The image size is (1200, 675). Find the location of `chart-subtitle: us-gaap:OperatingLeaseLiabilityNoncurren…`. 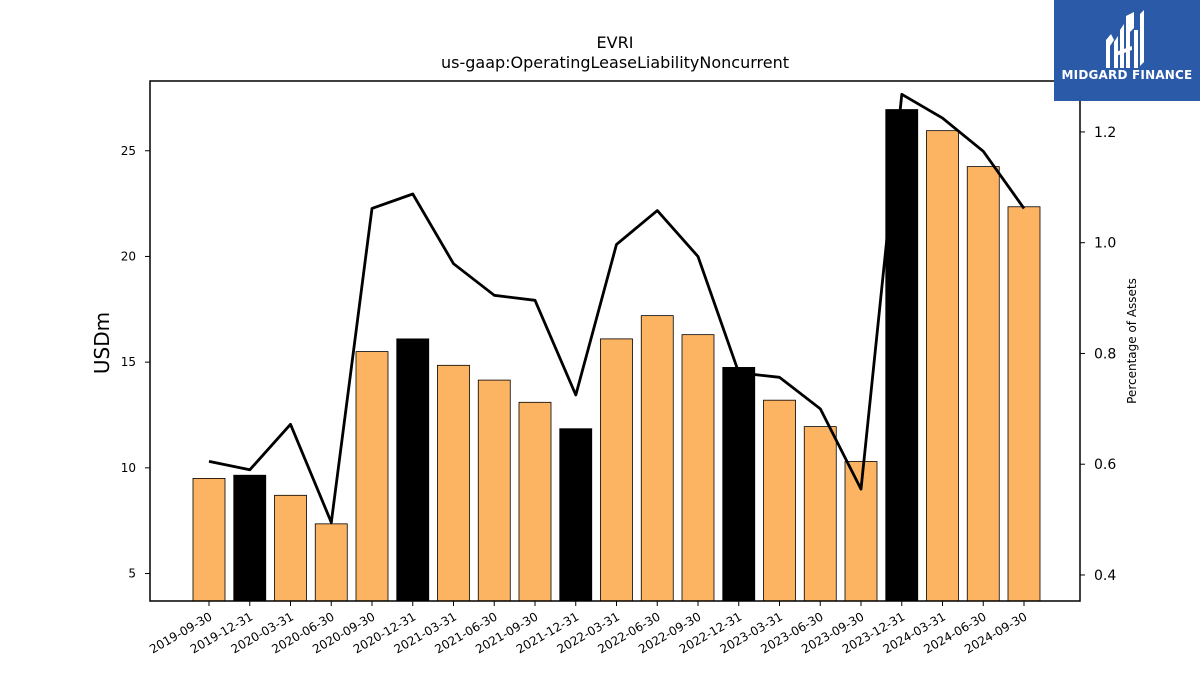

chart-subtitle: us-gaap:OperatingLeaseLiabilityNoncurren… is located at coordinates (615, 62).